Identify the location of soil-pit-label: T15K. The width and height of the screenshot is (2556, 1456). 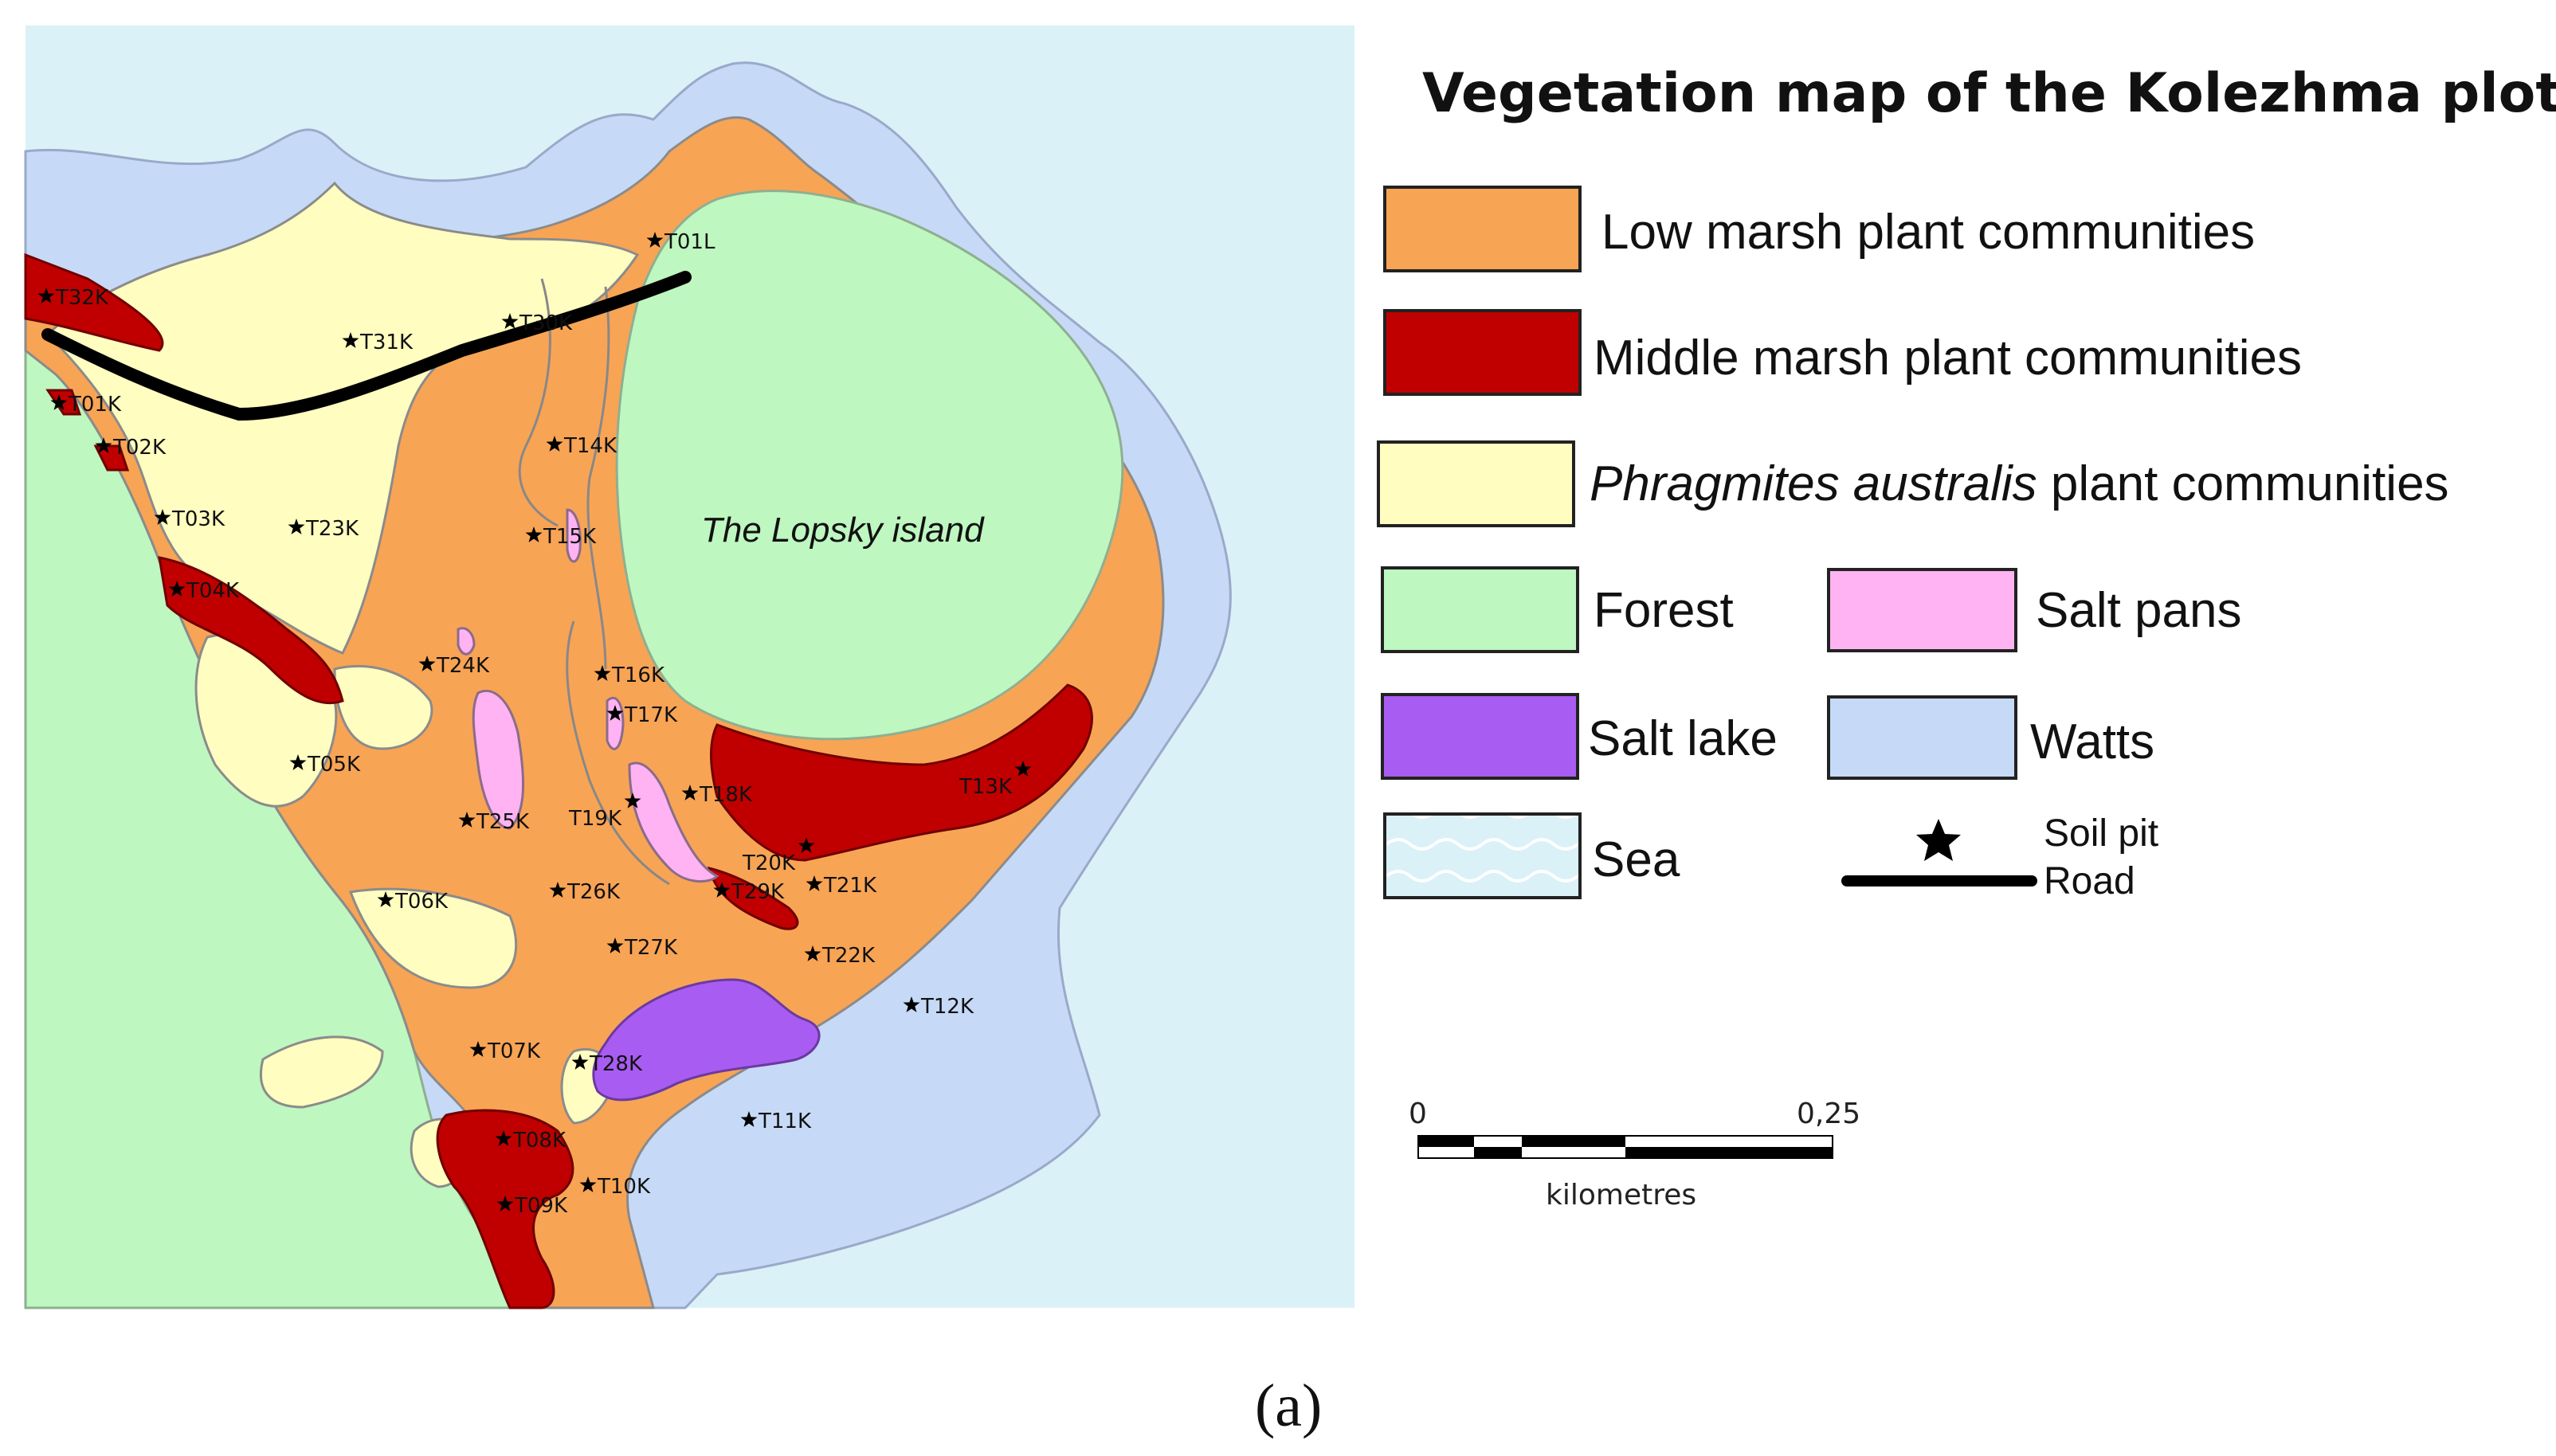
(570, 537).